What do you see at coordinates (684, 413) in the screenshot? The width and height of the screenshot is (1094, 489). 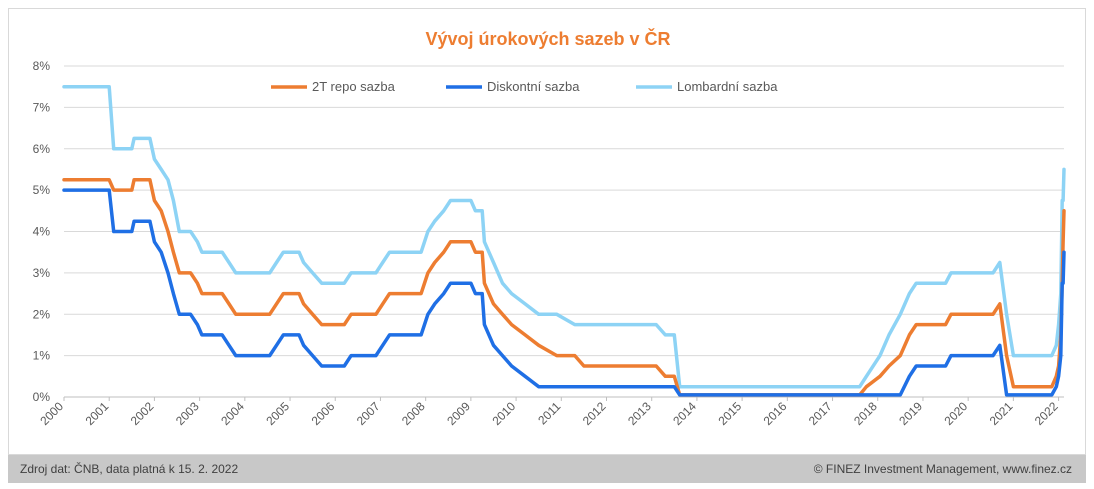 I see `x-tick-label: 2014` at bounding box center [684, 413].